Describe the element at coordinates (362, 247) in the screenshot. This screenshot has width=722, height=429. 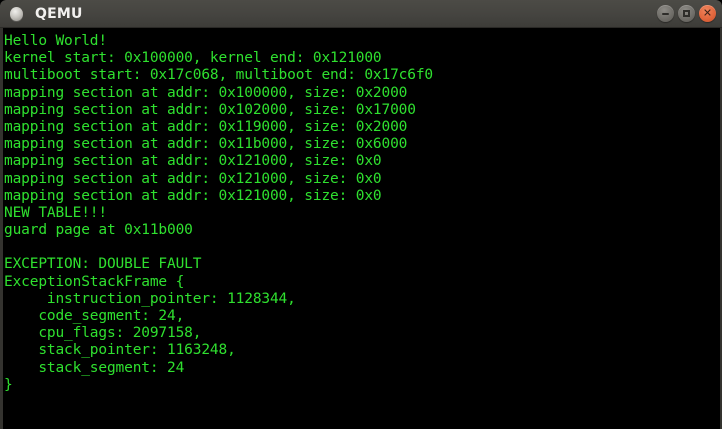
I see `console-line` at that location.